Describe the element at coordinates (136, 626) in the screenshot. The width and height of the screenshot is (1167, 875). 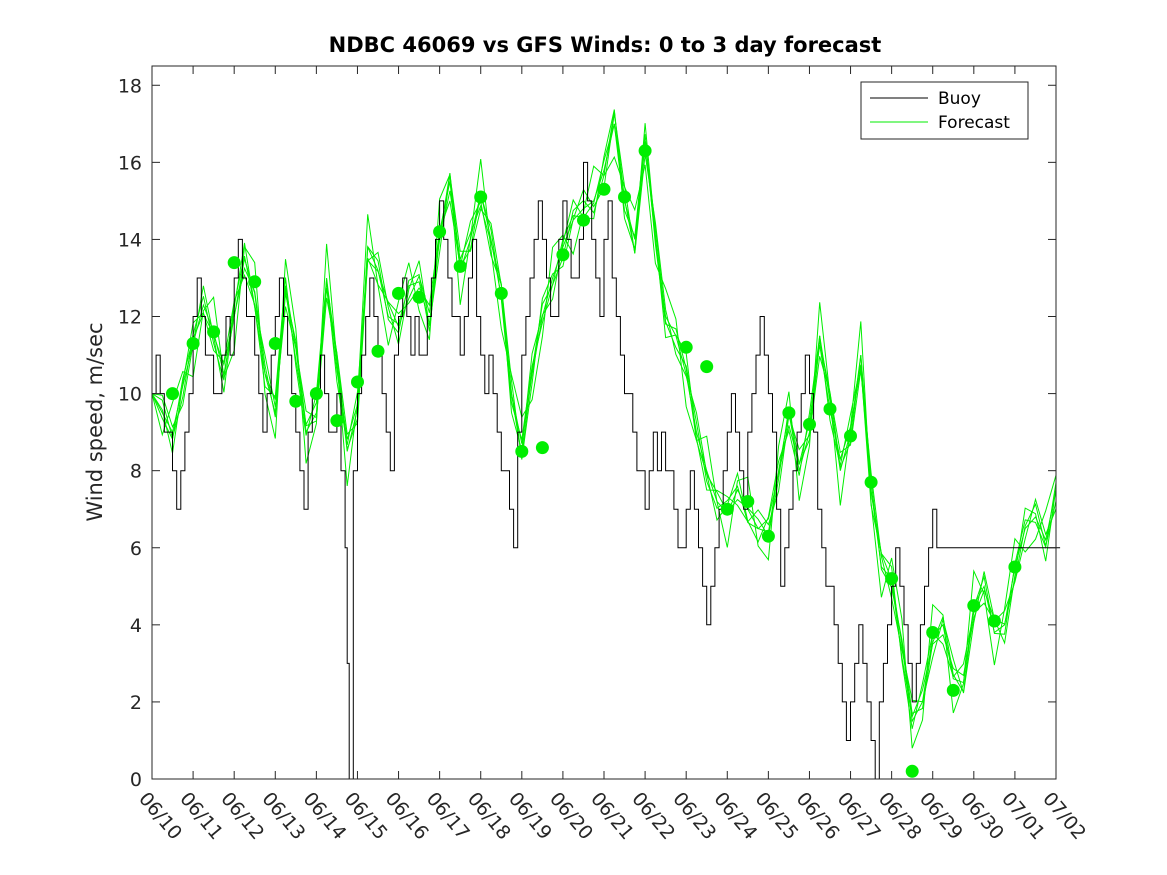
I see `y-tick-label: 4` at that location.